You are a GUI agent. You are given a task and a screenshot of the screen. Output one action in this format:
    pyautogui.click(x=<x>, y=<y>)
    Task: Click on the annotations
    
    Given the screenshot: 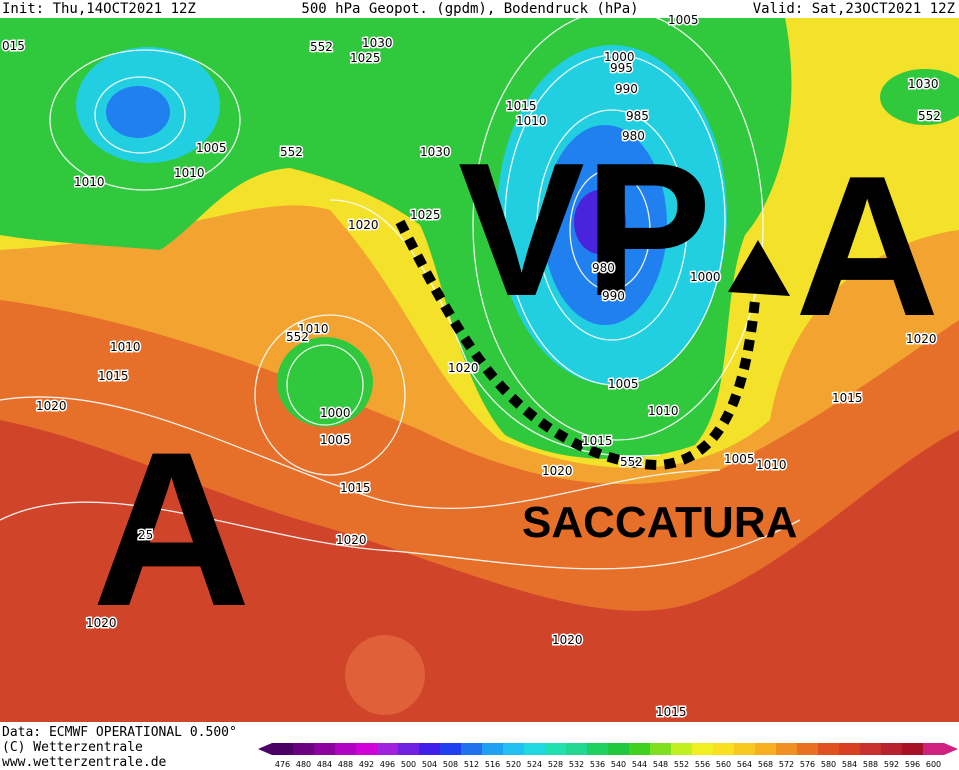 What is the action you would take?
    pyautogui.click(x=577, y=345)
    